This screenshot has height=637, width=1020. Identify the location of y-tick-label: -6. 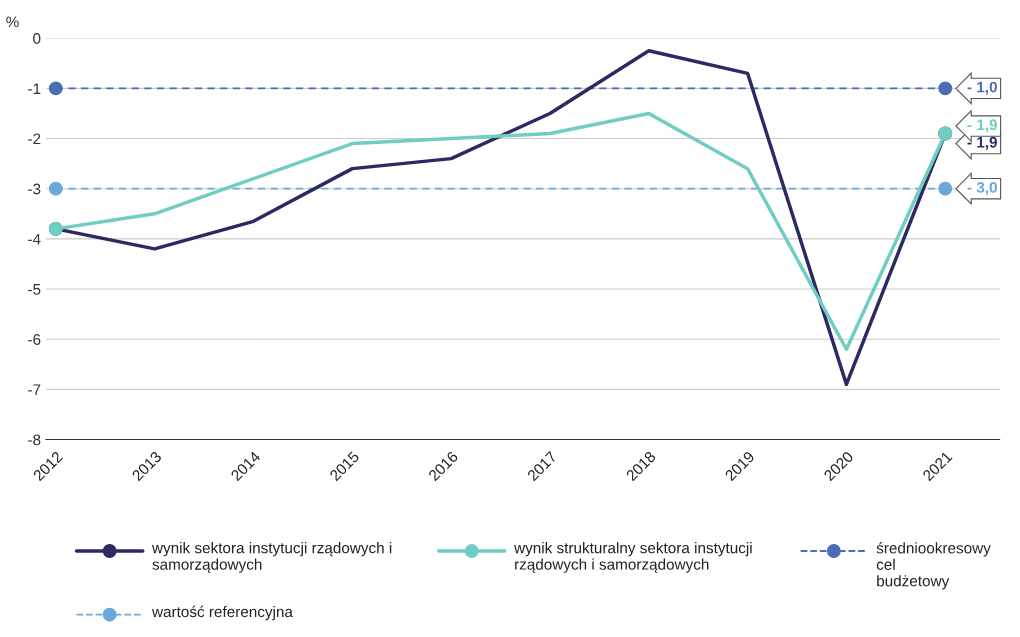
(34, 339).